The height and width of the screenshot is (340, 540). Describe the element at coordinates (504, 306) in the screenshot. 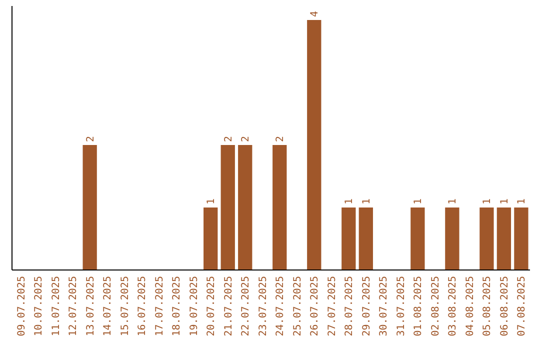

I see `x-tick-label: 06.08.2025` at that location.